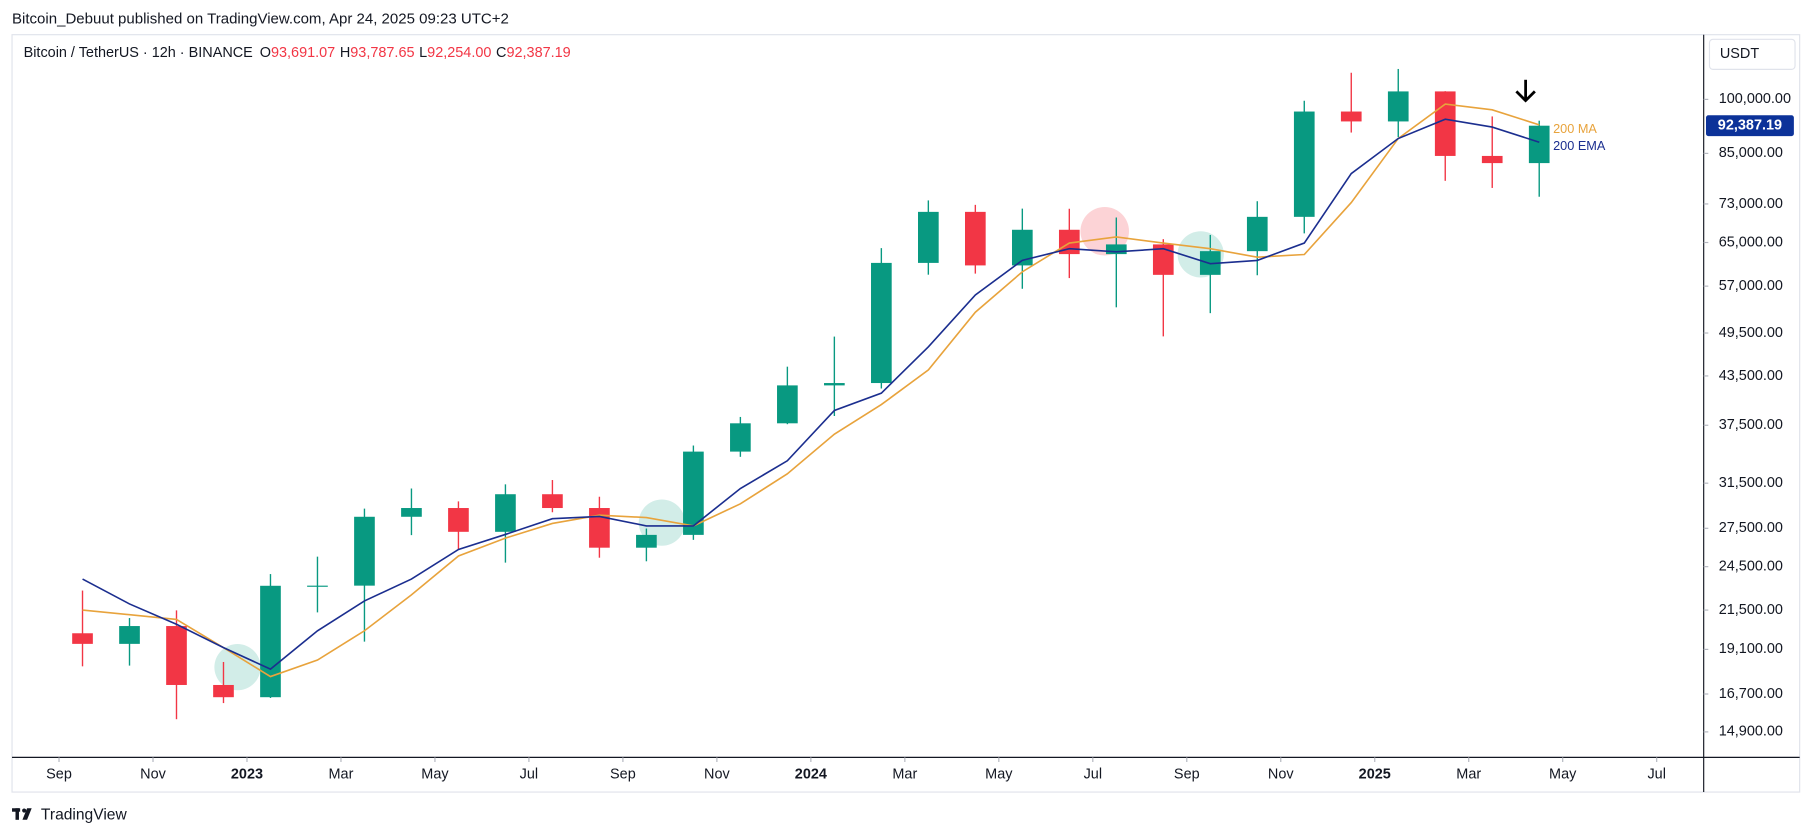 The image size is (1814, 836). What do you see at coordinates (459, 53) in the screenshot?
I see `ohlc-value: 92,254.00` at bounding box center [459, 53].